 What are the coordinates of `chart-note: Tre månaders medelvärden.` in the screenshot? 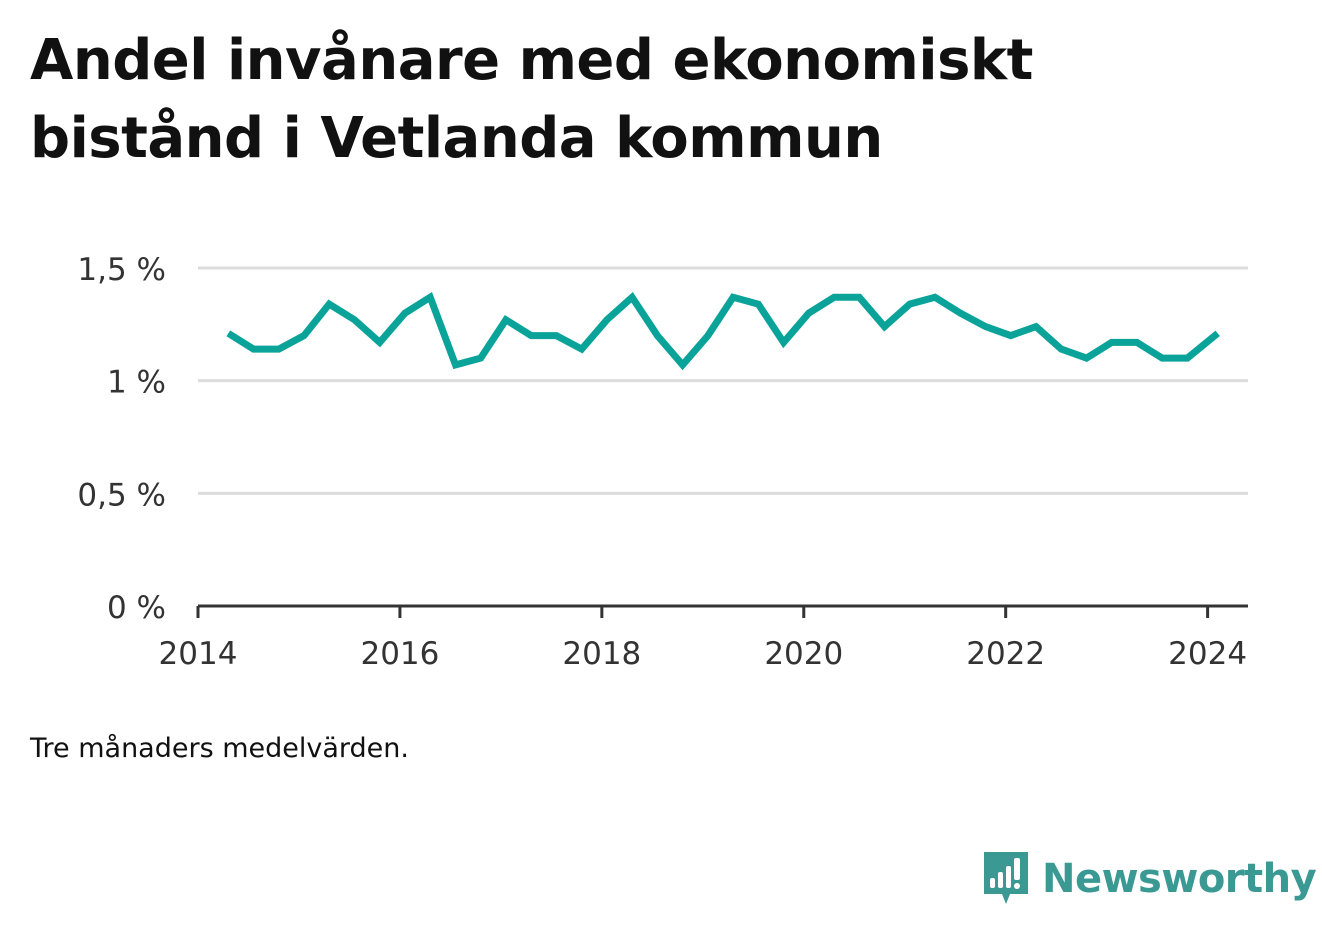 It's located at (219, 748).